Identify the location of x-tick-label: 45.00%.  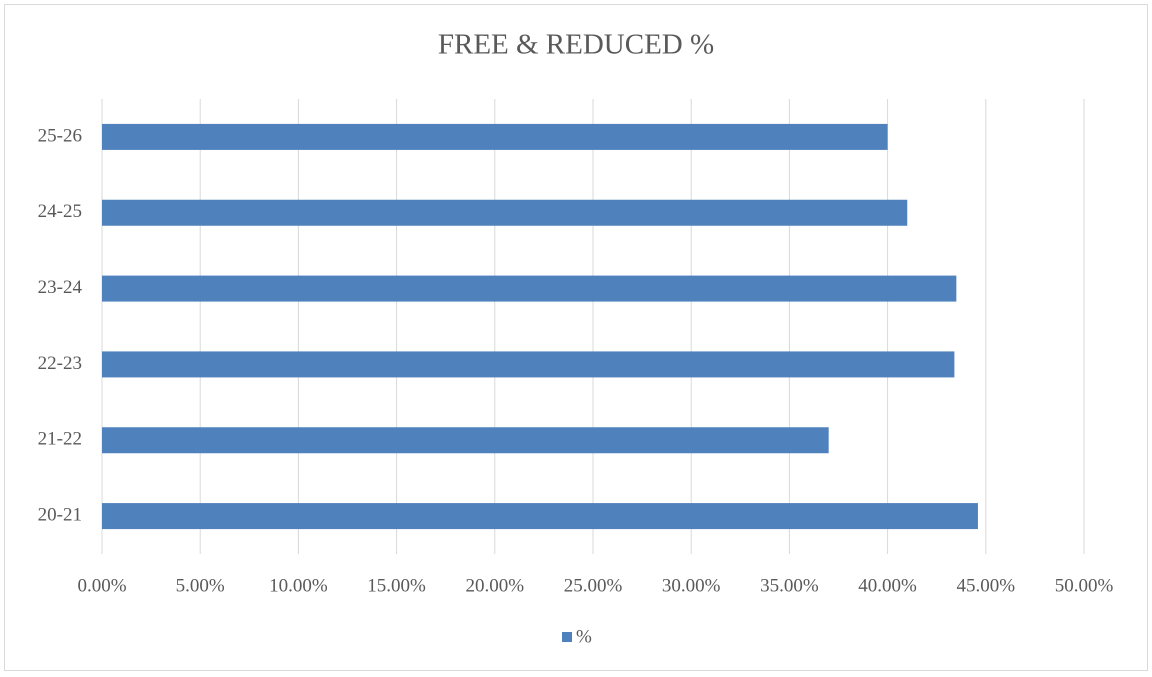
(986, 585).